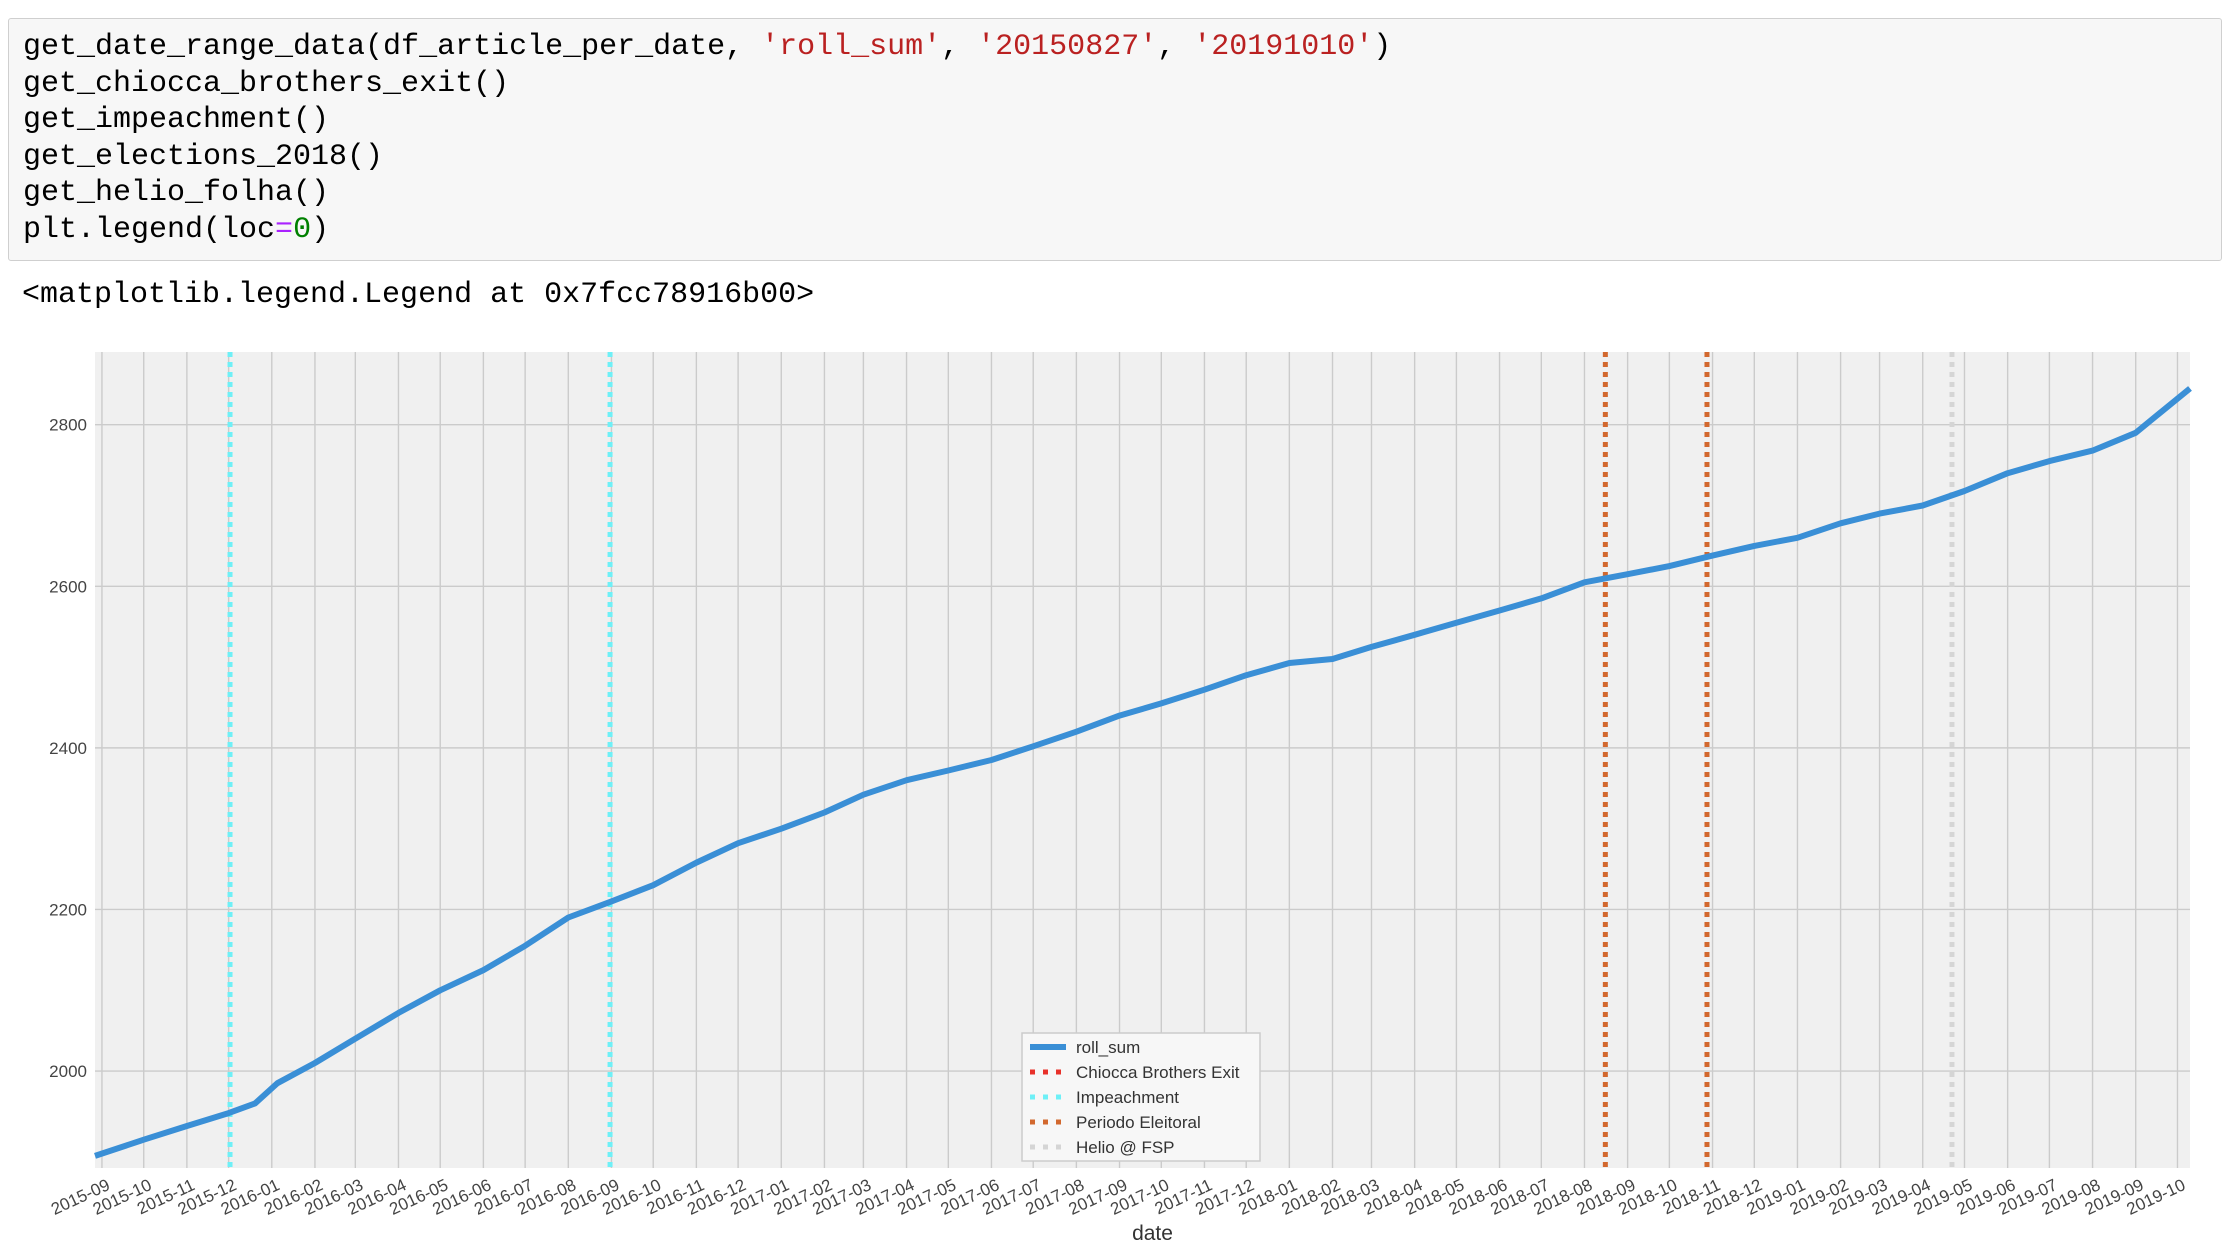 This screenshot has width=2230, height=1256. What do you see at coordinates (68, 586) in the screenshot?
I see `y-tick-label: 2600` at bounding box center [68, 586].